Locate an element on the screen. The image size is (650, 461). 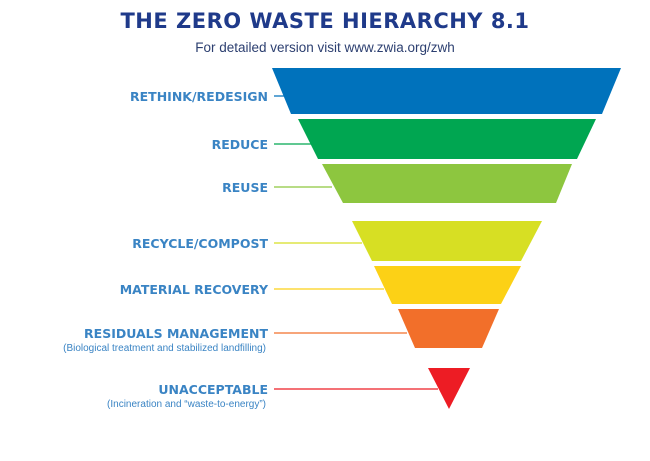
level-label-recycle: RECYCLE/COMPOST is located at coordinates (200, 243).